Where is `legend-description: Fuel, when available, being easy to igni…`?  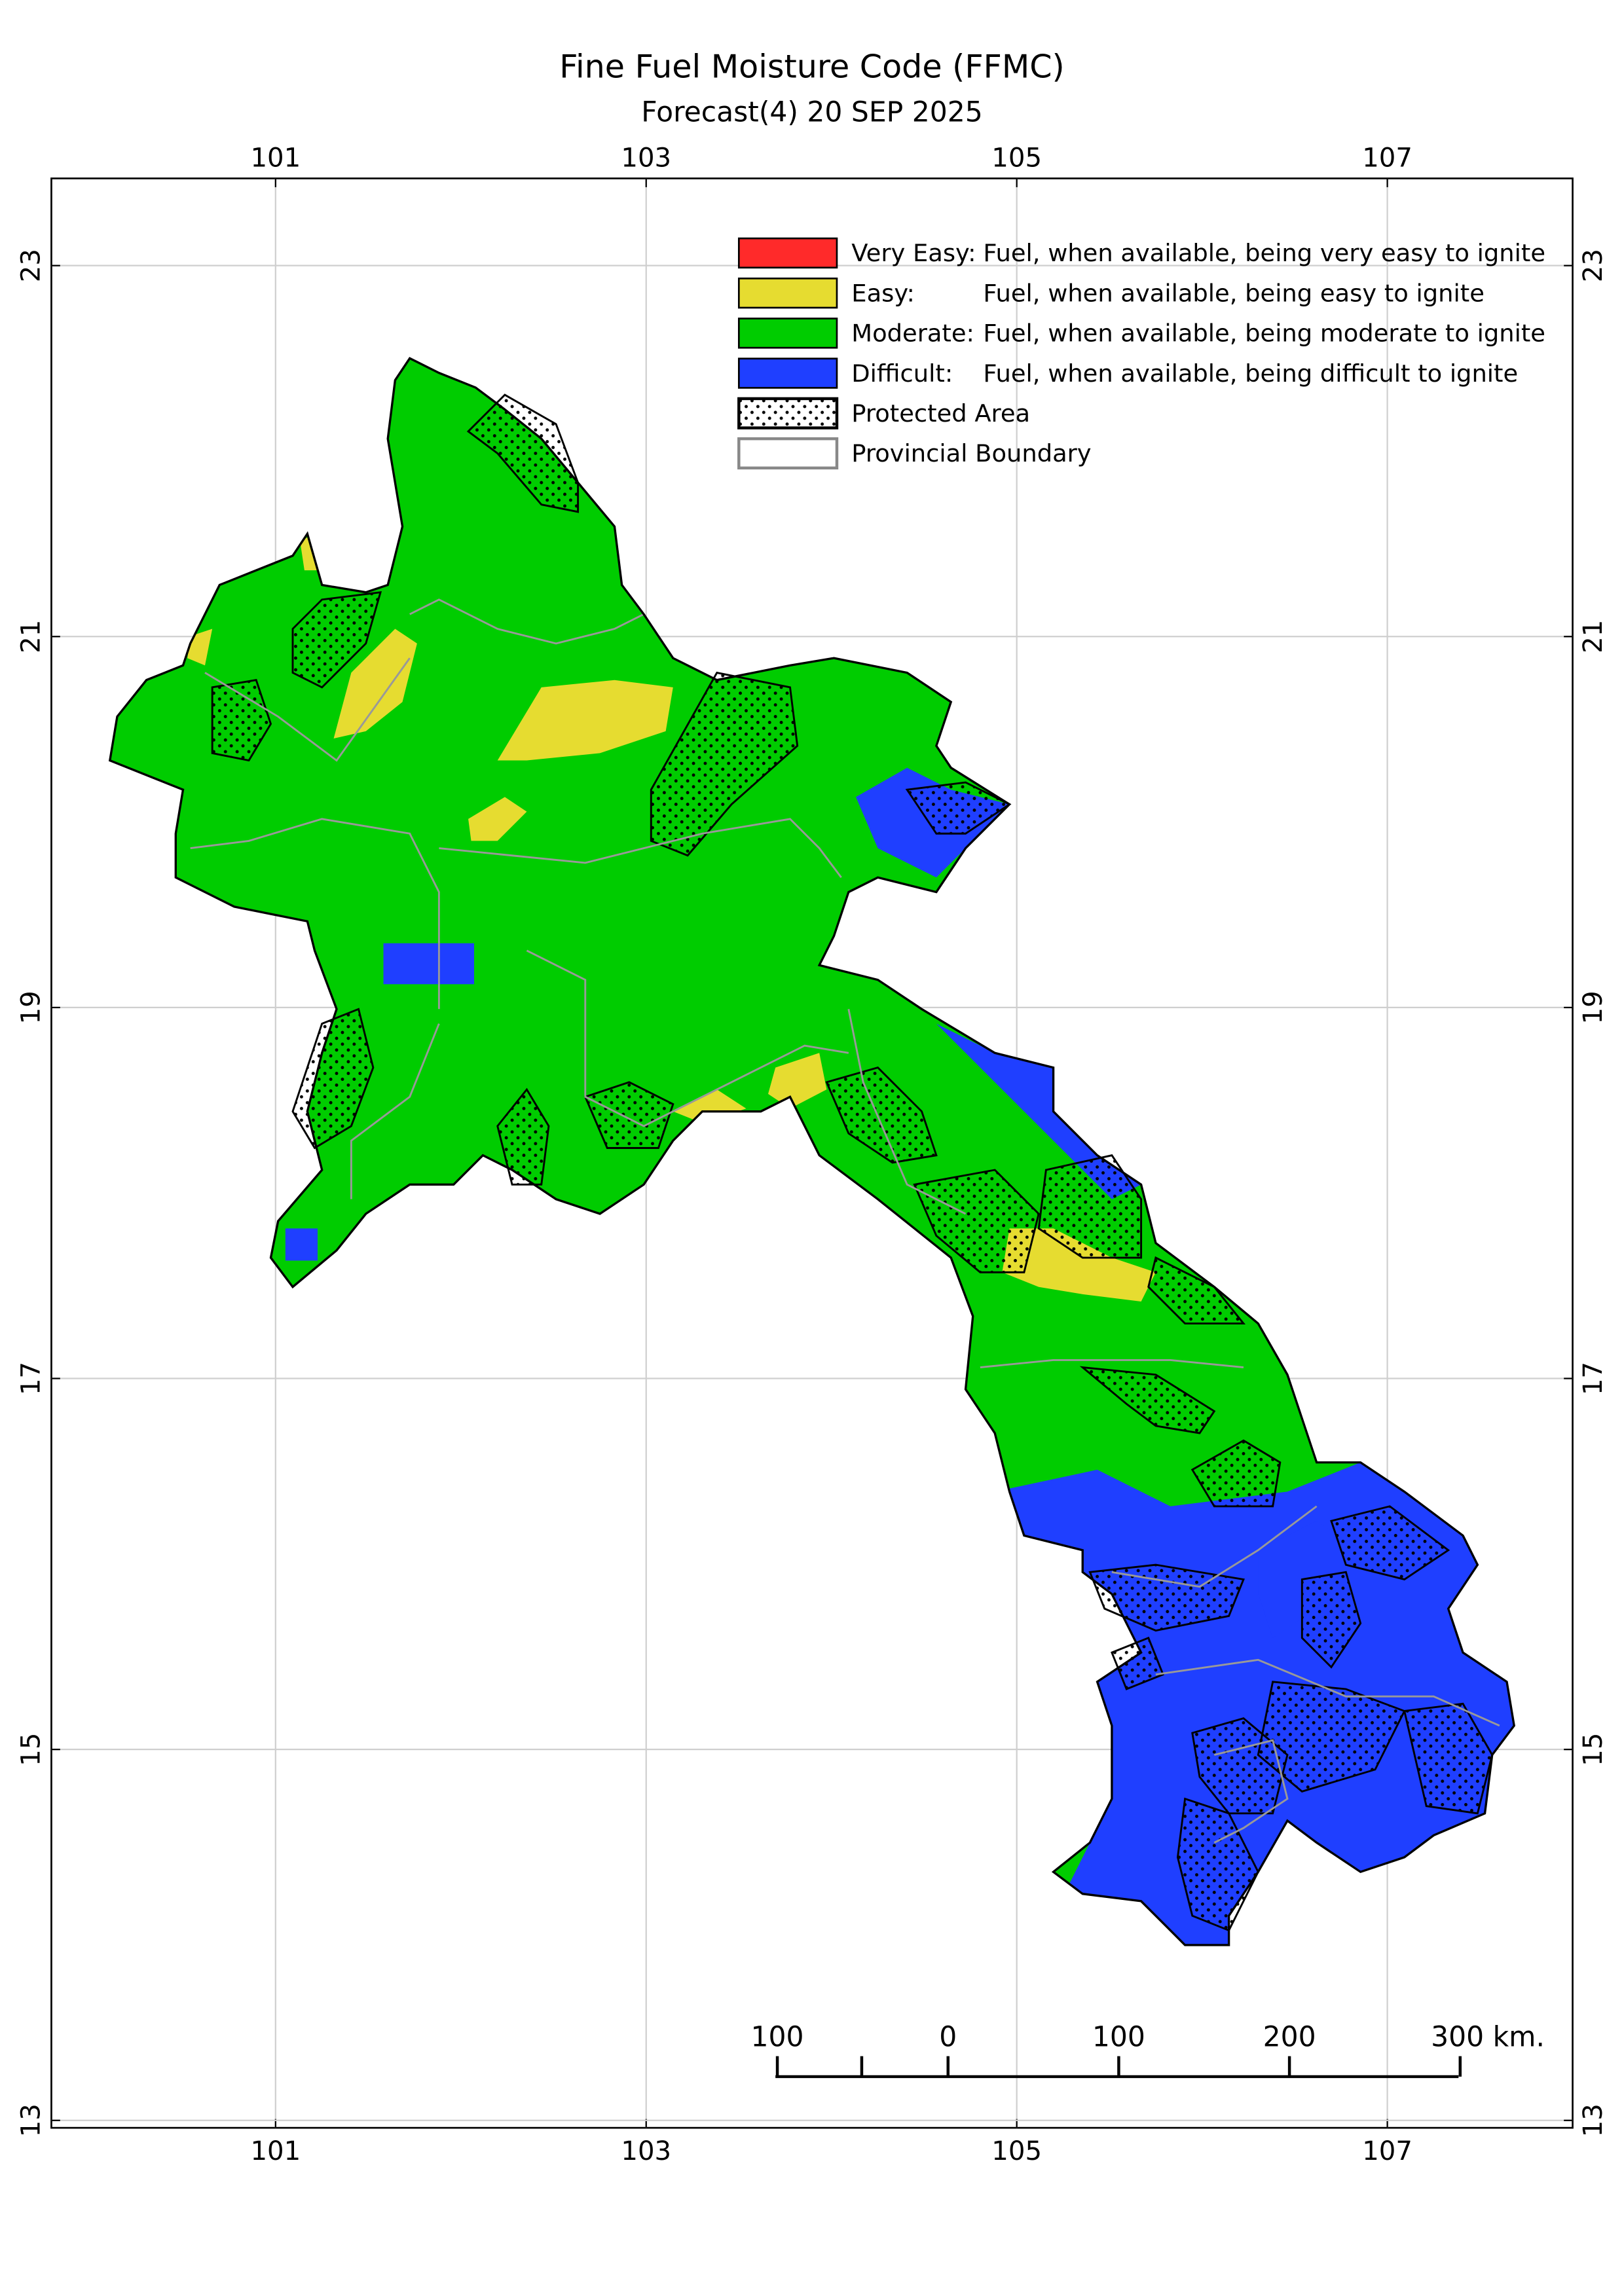
legend-description: Fuel, when available, being easy to igni… is located at coordinates (1234, 293).